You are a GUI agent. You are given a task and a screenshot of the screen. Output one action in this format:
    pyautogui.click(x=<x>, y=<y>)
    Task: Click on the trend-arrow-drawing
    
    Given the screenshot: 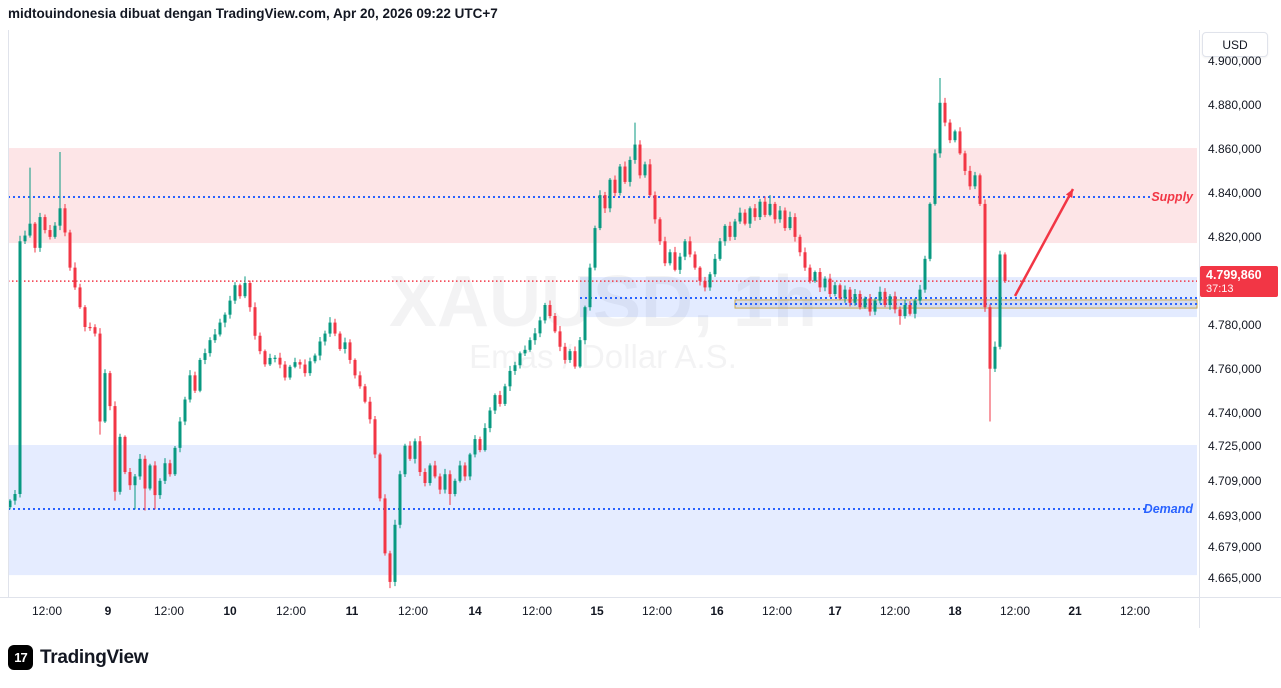 What is the action you would take?
    pyautogui.click(x=1044, y=242)
    